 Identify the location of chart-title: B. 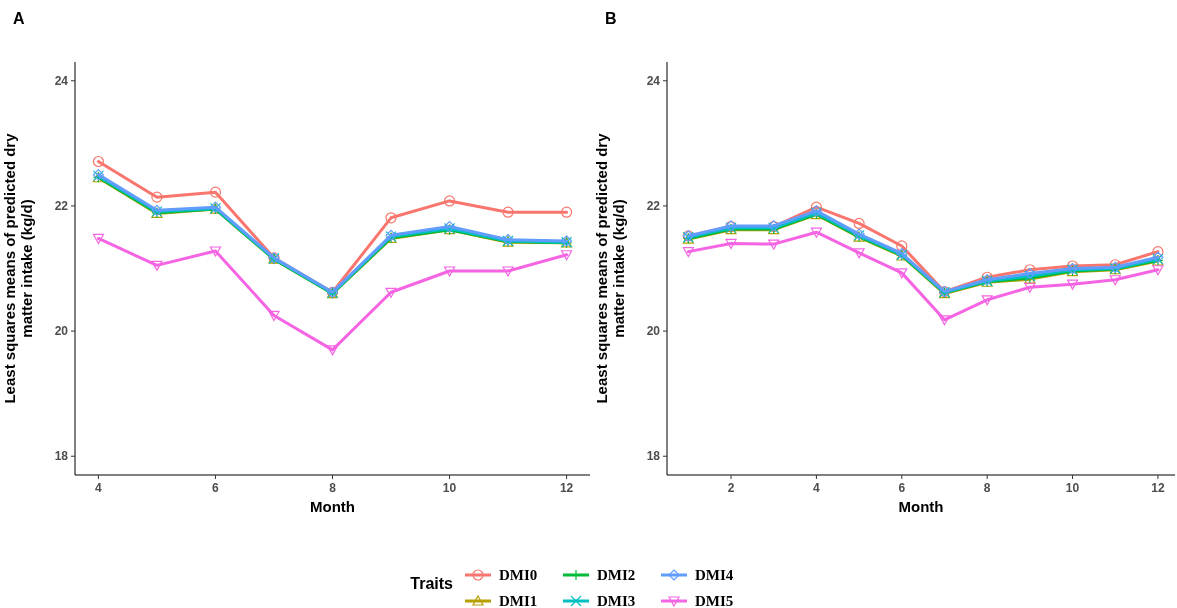
(611, 18).